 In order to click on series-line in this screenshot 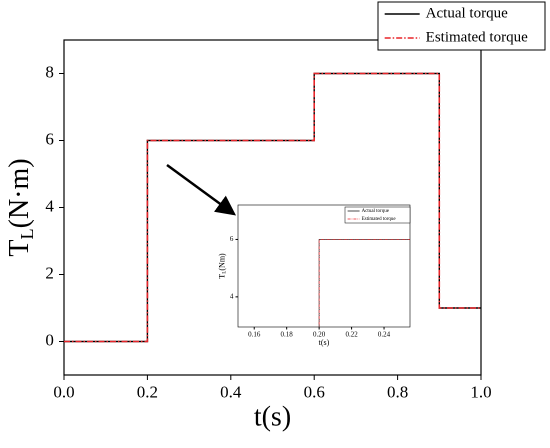, I will do `click(364, 283)`.